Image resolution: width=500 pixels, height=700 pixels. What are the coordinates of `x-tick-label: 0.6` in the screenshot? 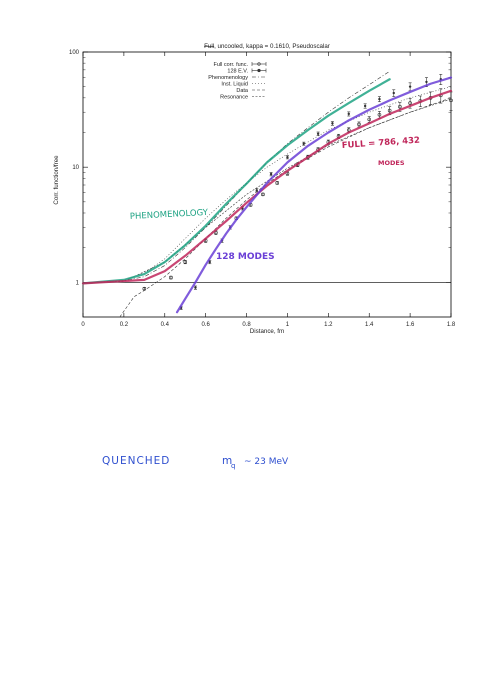 It's located at (205, 325).